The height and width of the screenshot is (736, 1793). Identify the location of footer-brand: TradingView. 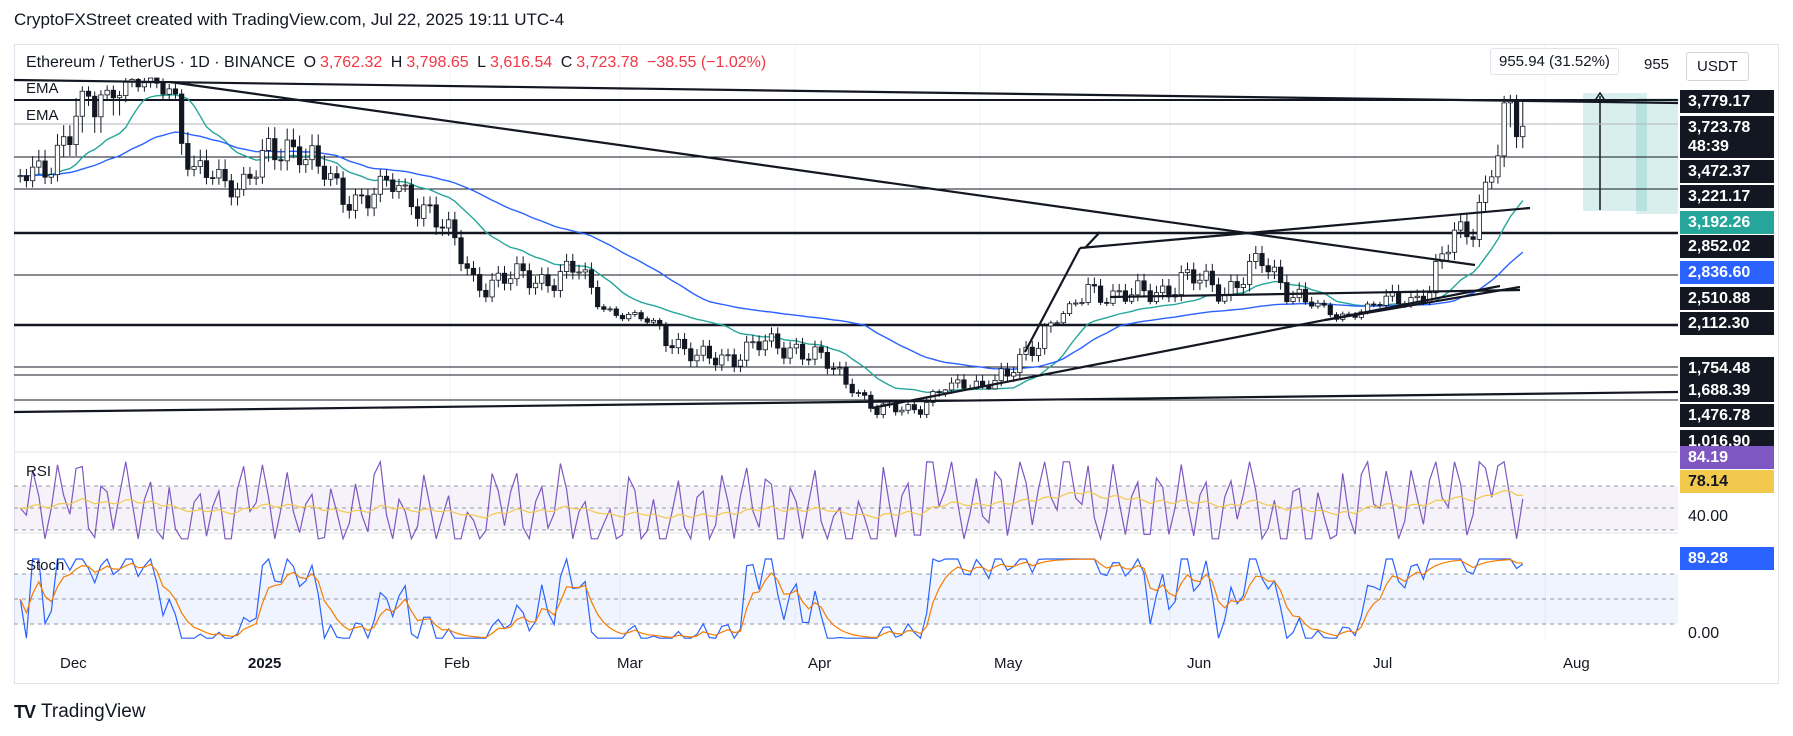
(93, 711).